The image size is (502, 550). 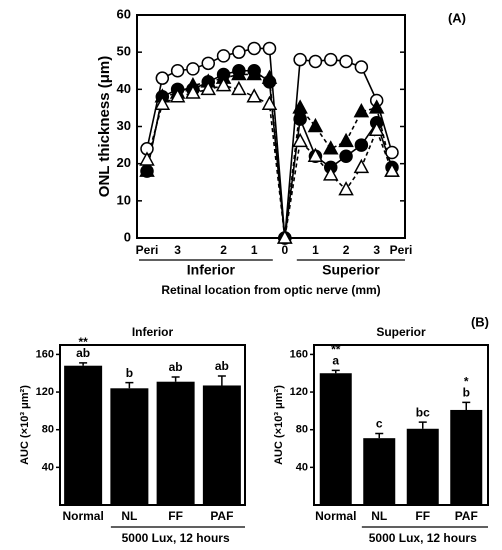 What do you see at coordinates (480, 321) in the screenshot?
I see `panel-label: (B)` at bounding box center [480, 321].